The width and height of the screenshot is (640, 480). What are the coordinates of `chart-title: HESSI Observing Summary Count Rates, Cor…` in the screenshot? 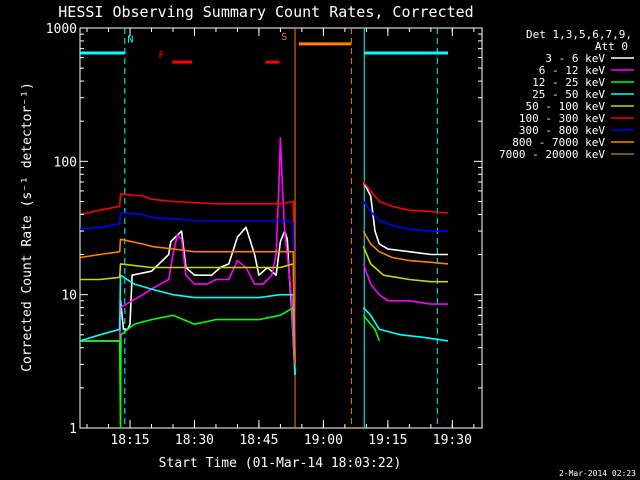 It's located at (265, 12).